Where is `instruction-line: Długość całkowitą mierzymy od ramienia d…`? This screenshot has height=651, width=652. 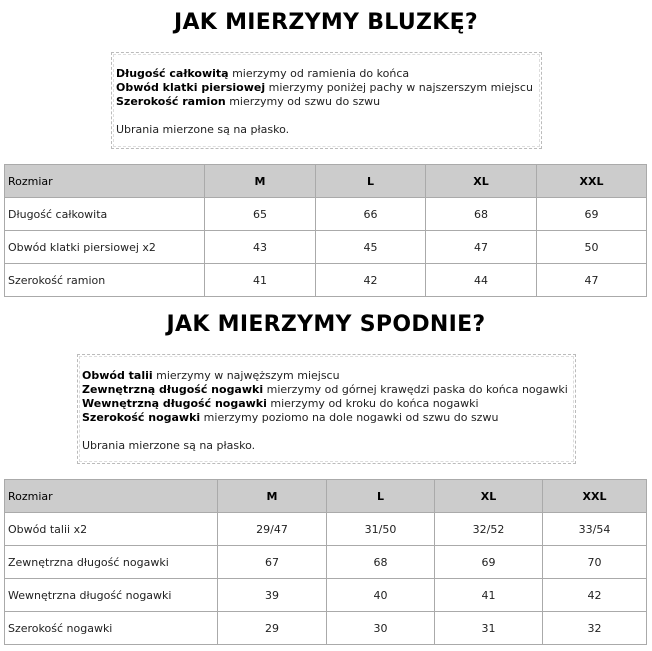
instruction-line: Długość całkowitą mierzymy od ramienia d… is located at coordinates (263, 73).